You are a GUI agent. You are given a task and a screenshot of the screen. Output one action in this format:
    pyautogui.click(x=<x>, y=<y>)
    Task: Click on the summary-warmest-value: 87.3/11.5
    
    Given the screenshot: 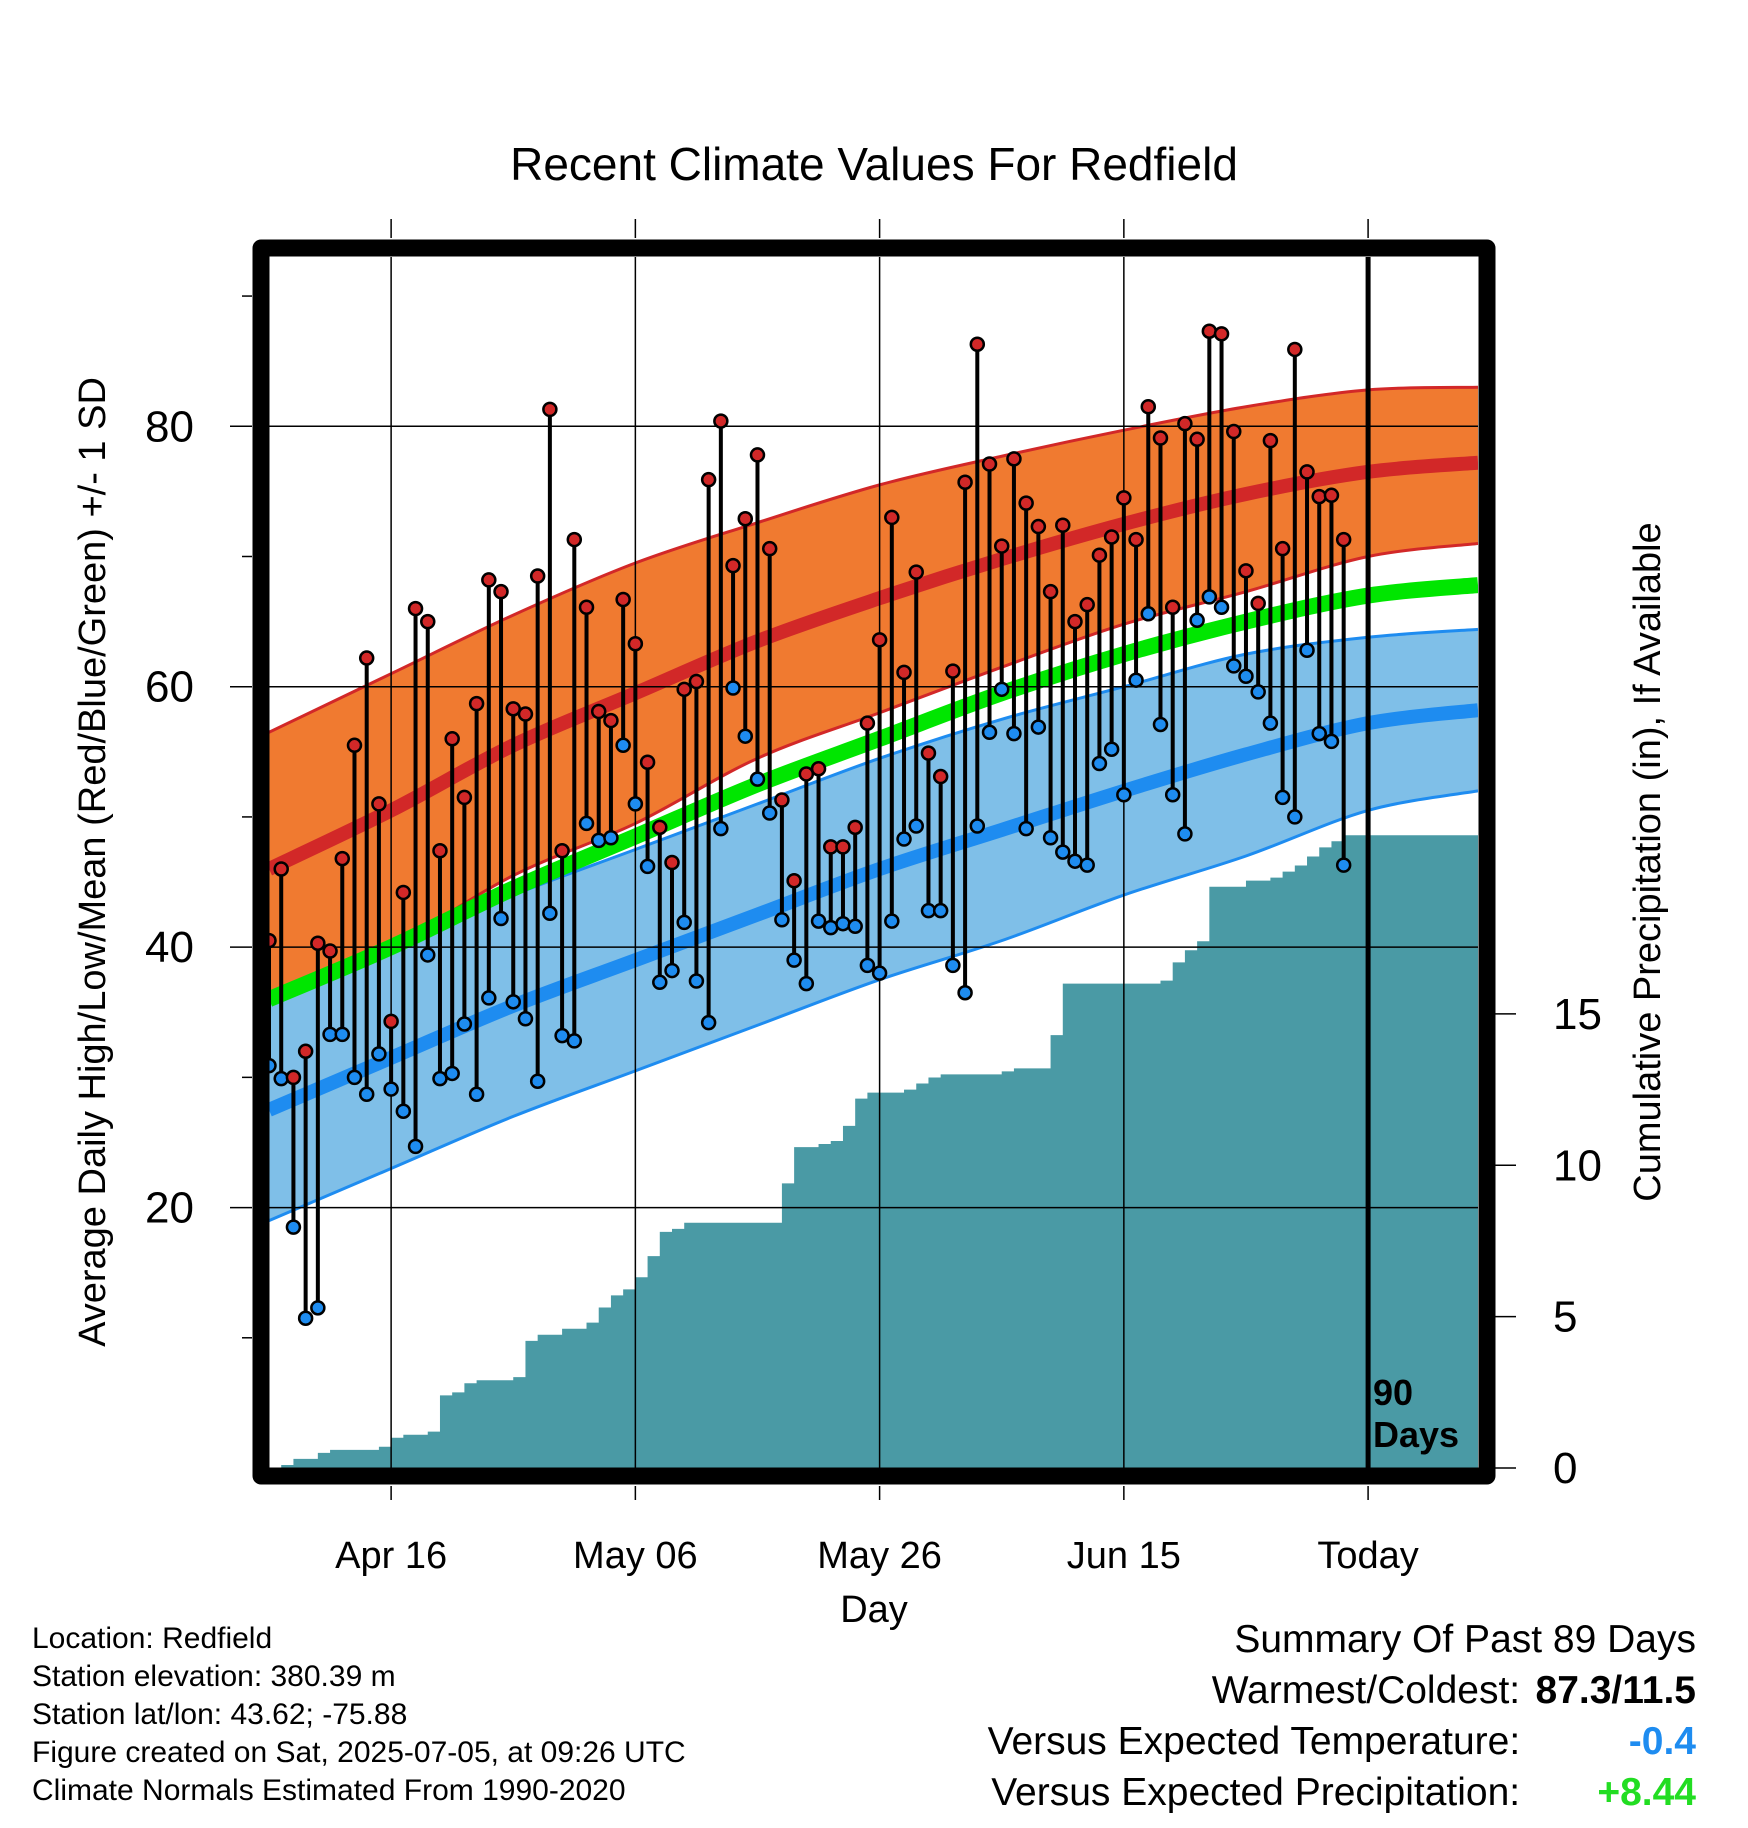 What is the action you would take?
    pyautogui.click(x=1616, y=1690)
    